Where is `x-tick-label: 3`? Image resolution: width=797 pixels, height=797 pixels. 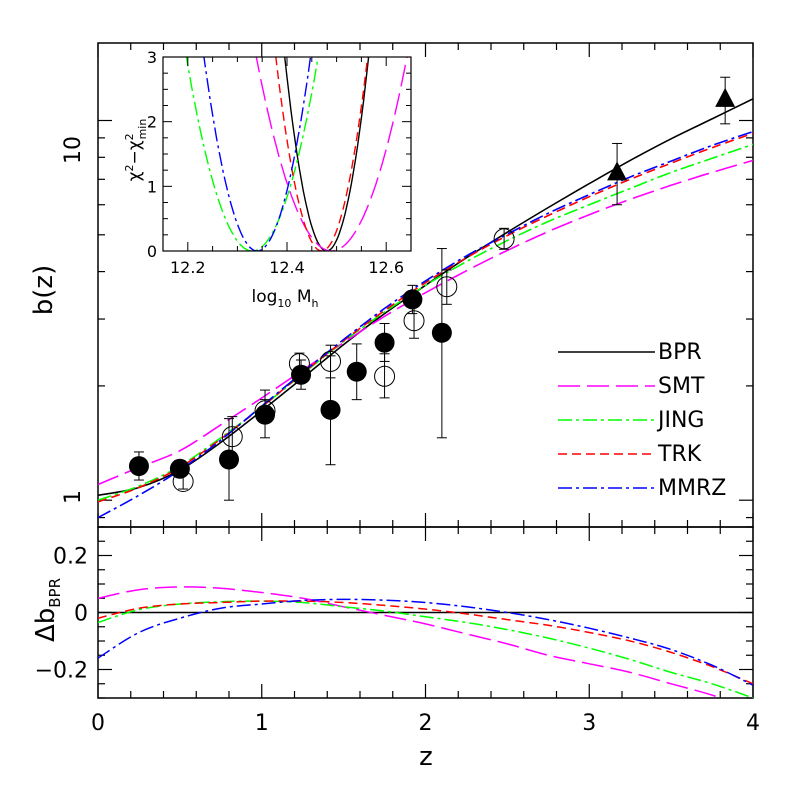 x-tick-label: 3 is located at coordinates (589, 723).